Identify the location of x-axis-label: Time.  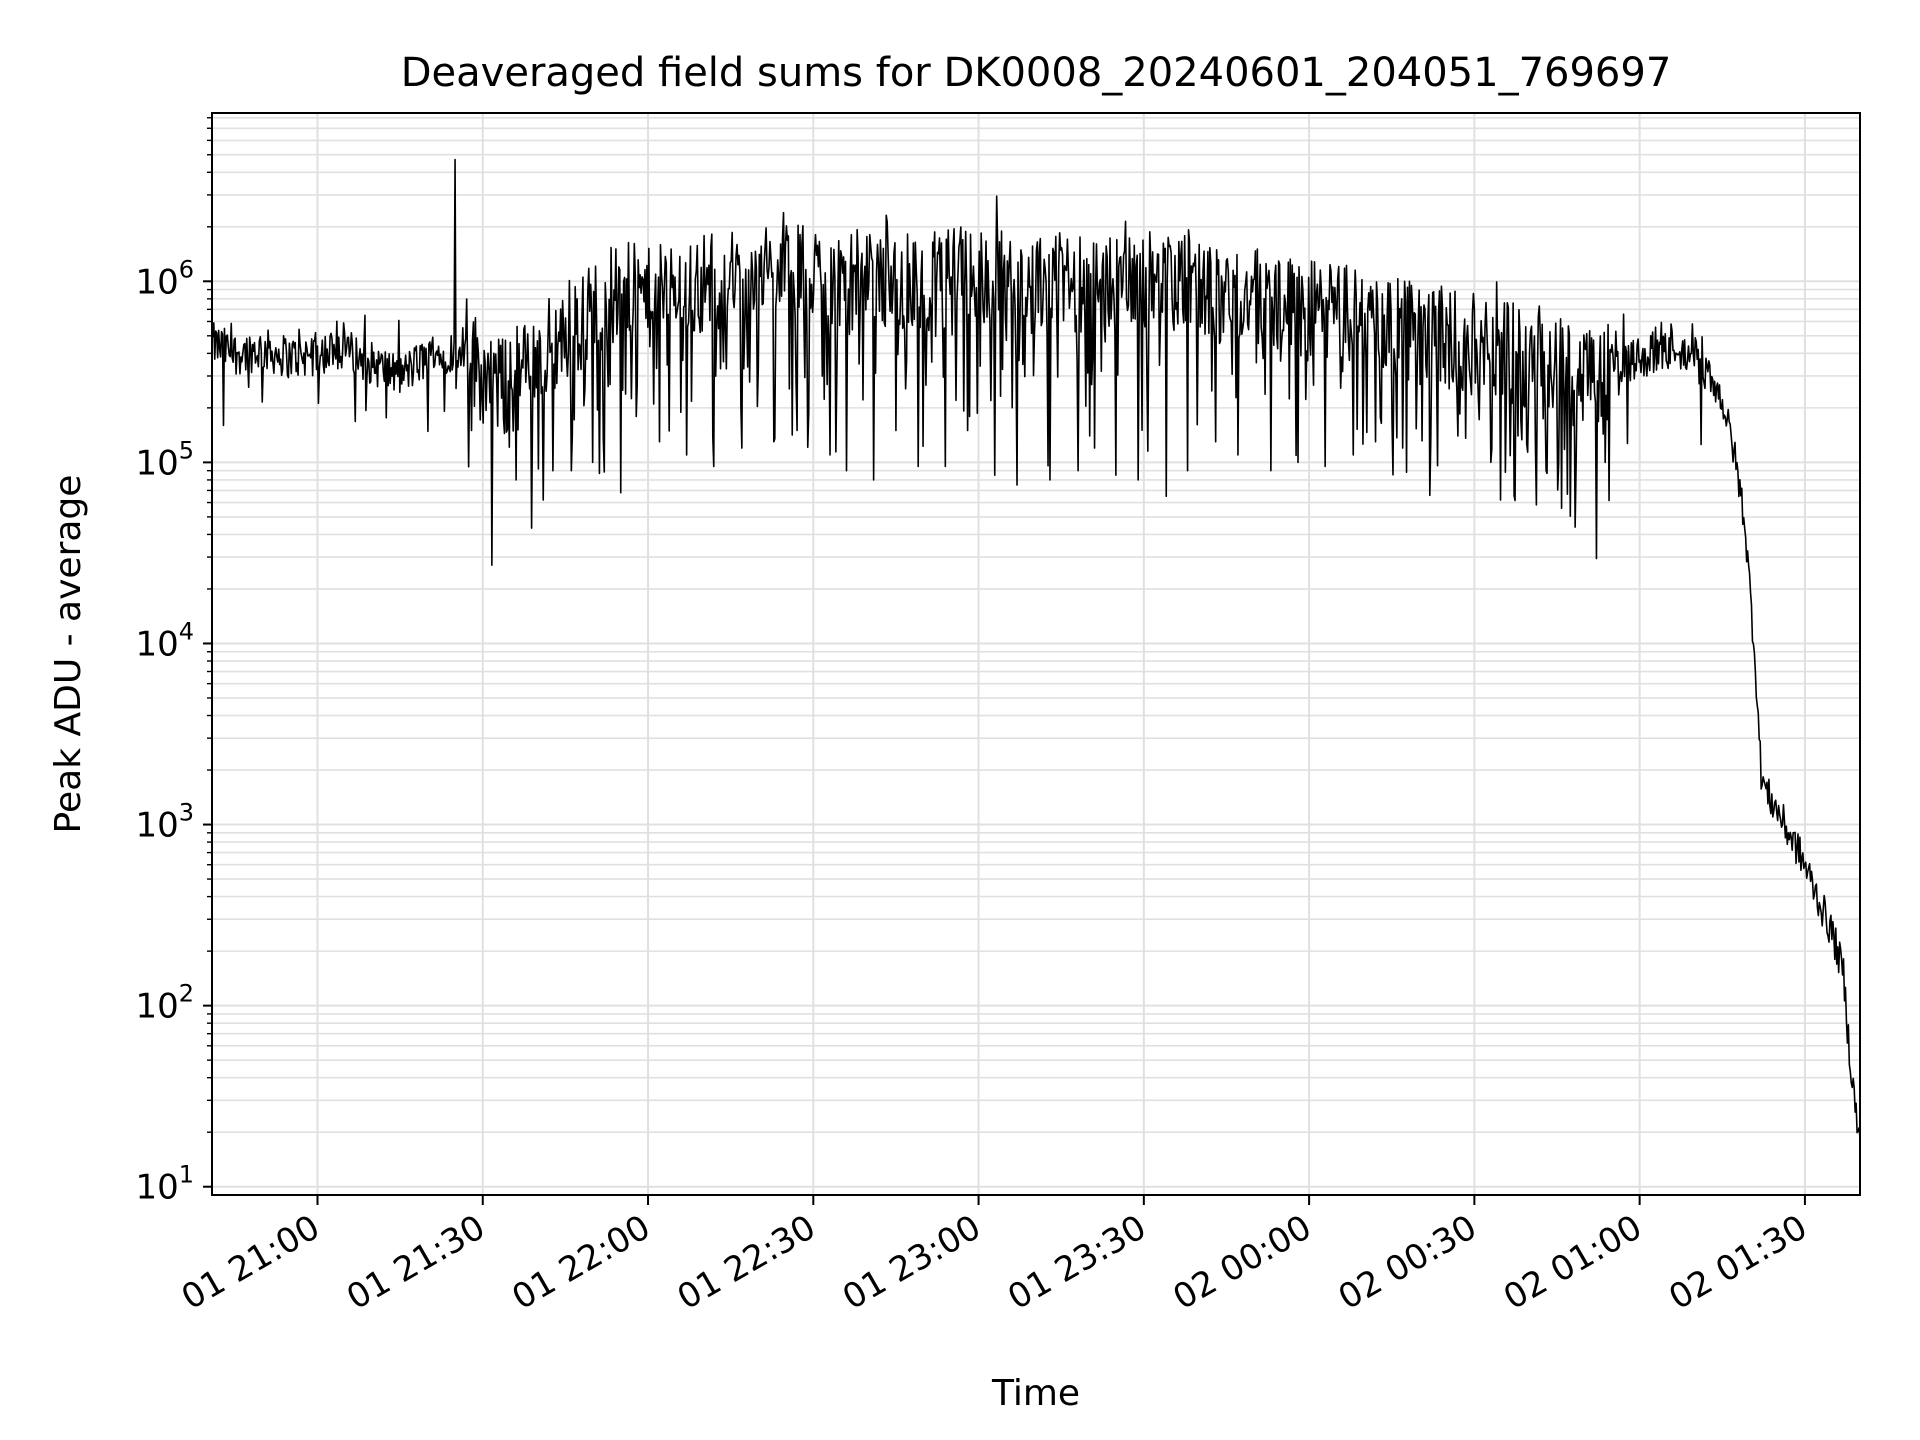
(1035, 1393).